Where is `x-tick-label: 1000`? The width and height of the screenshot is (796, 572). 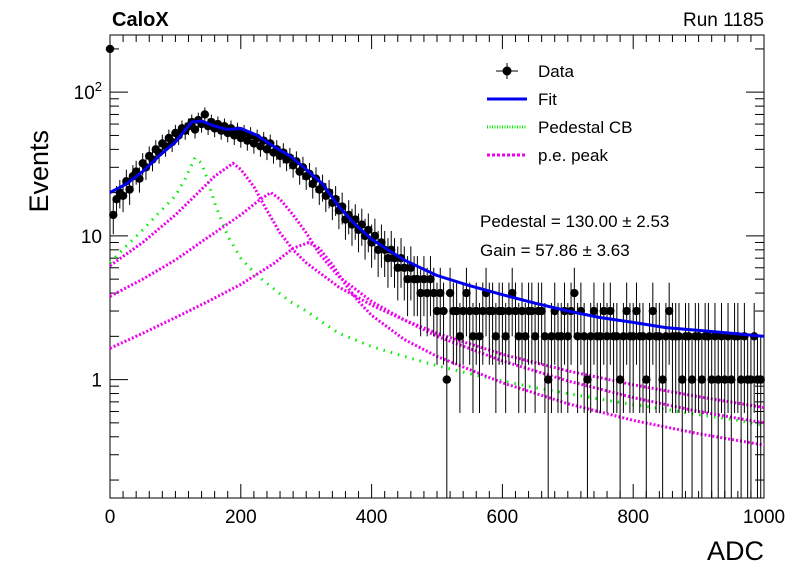
x-tick-label: 1000 is located at coordinates (764, 517).